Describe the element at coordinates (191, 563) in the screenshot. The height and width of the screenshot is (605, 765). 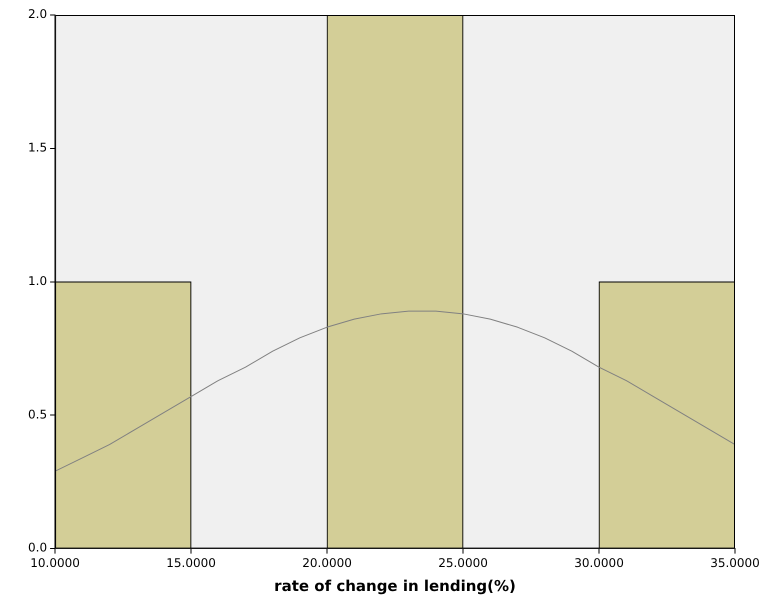
I see `x-tick-label: 15.0000` at that location.